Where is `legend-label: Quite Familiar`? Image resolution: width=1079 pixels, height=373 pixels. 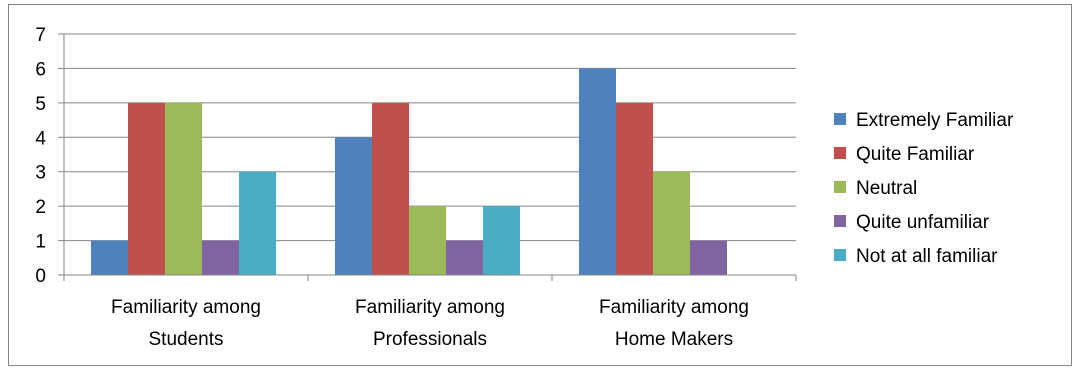 legend-label: Quite Familiar is located at coordinates (915, 154).